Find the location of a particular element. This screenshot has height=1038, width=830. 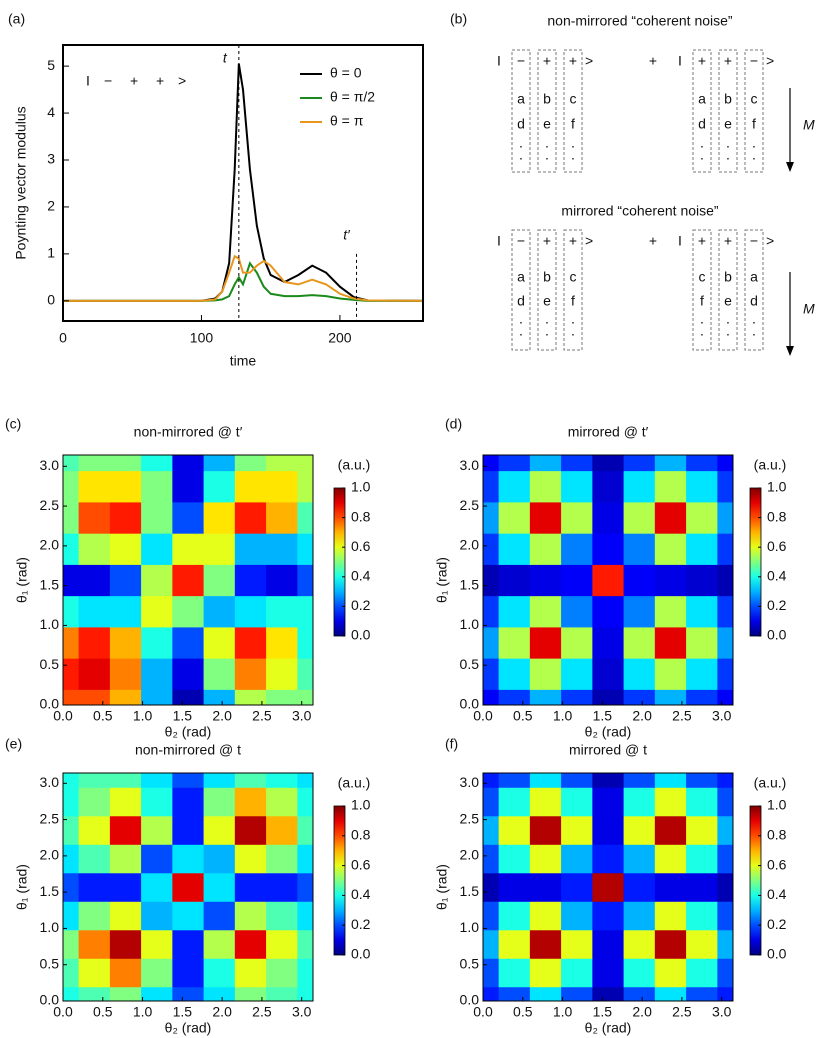

y-tick-label: 5 is located at coordinates (51, 65).